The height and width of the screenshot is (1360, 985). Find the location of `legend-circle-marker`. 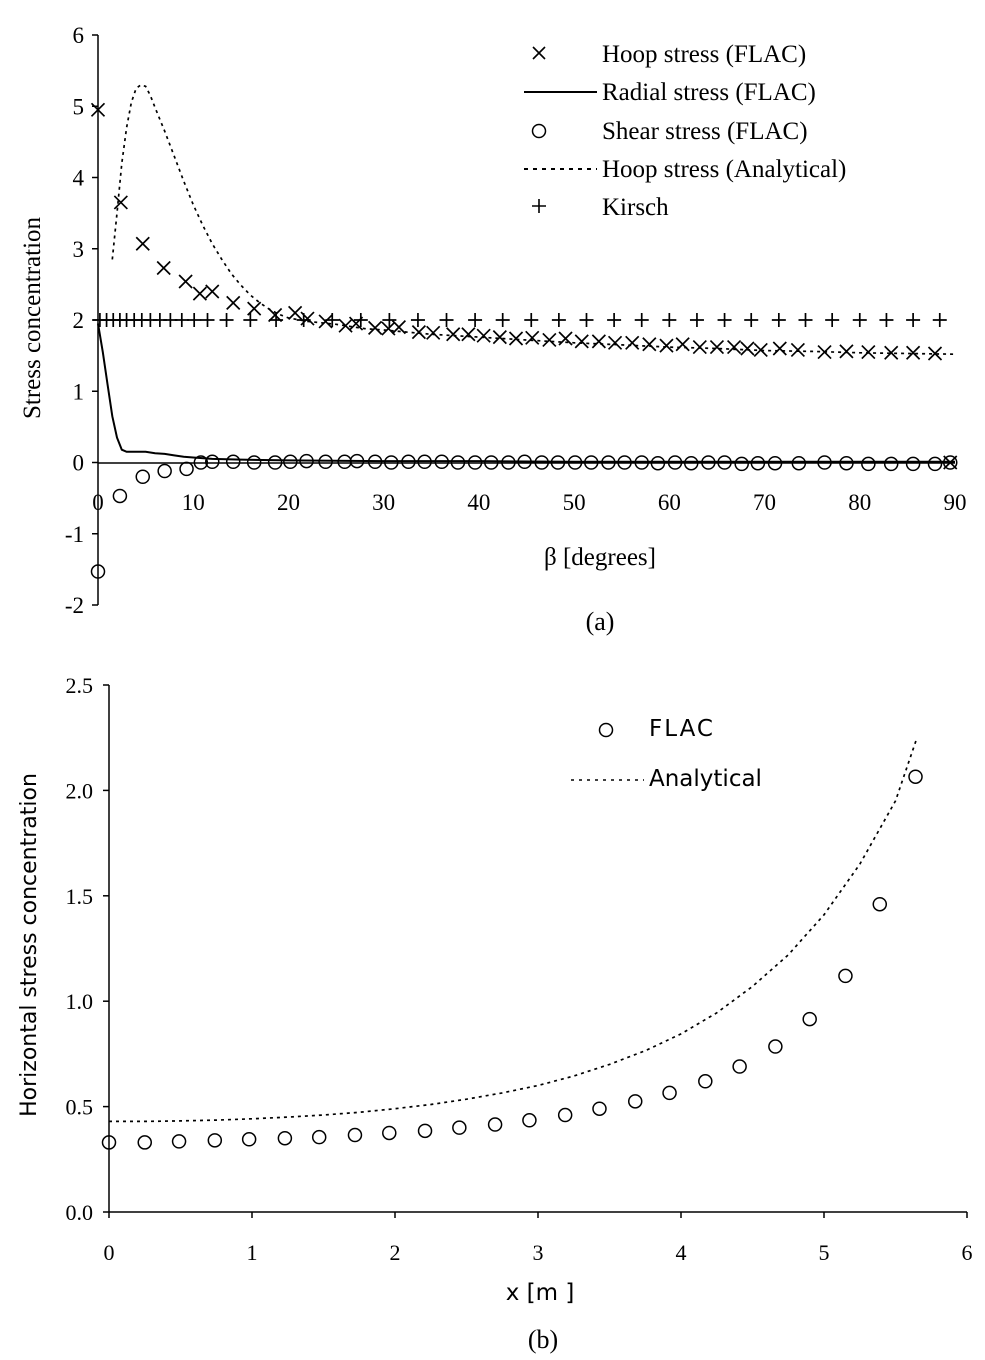

legend-circle-marker is located at coordinates (606, 730).